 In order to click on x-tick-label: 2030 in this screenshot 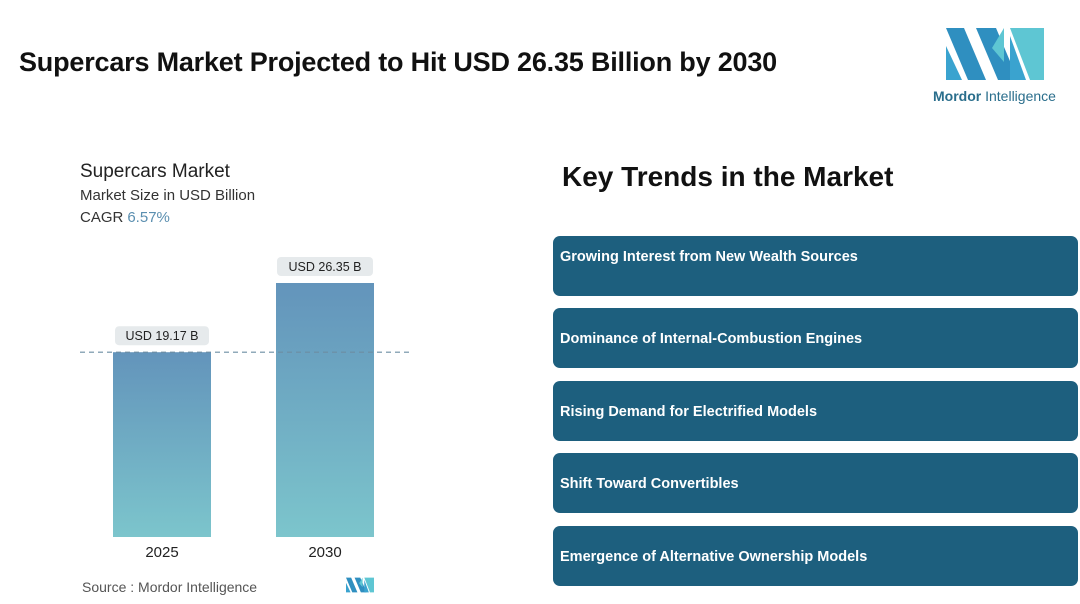, I will do `click(324, 552)`.